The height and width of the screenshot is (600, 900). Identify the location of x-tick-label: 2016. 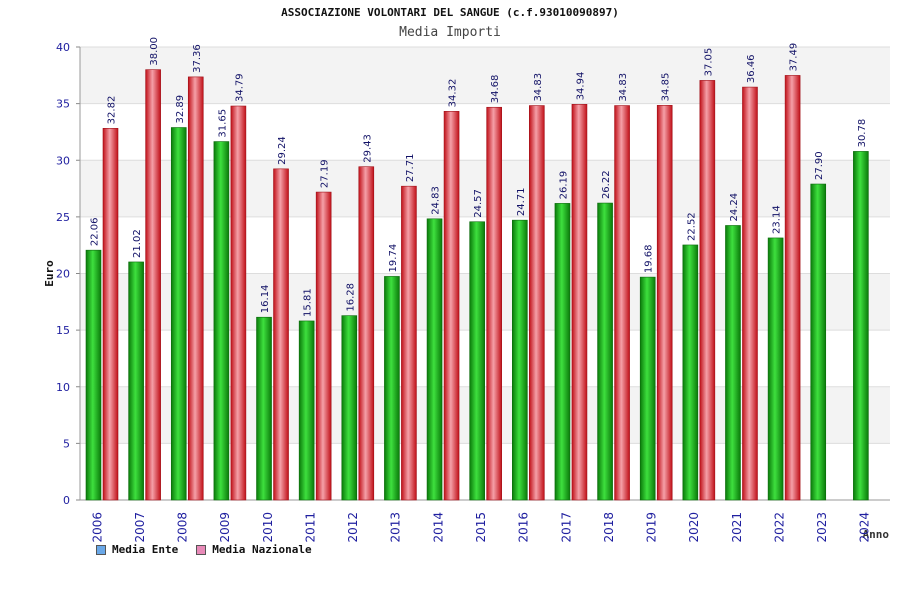
(524, 527).